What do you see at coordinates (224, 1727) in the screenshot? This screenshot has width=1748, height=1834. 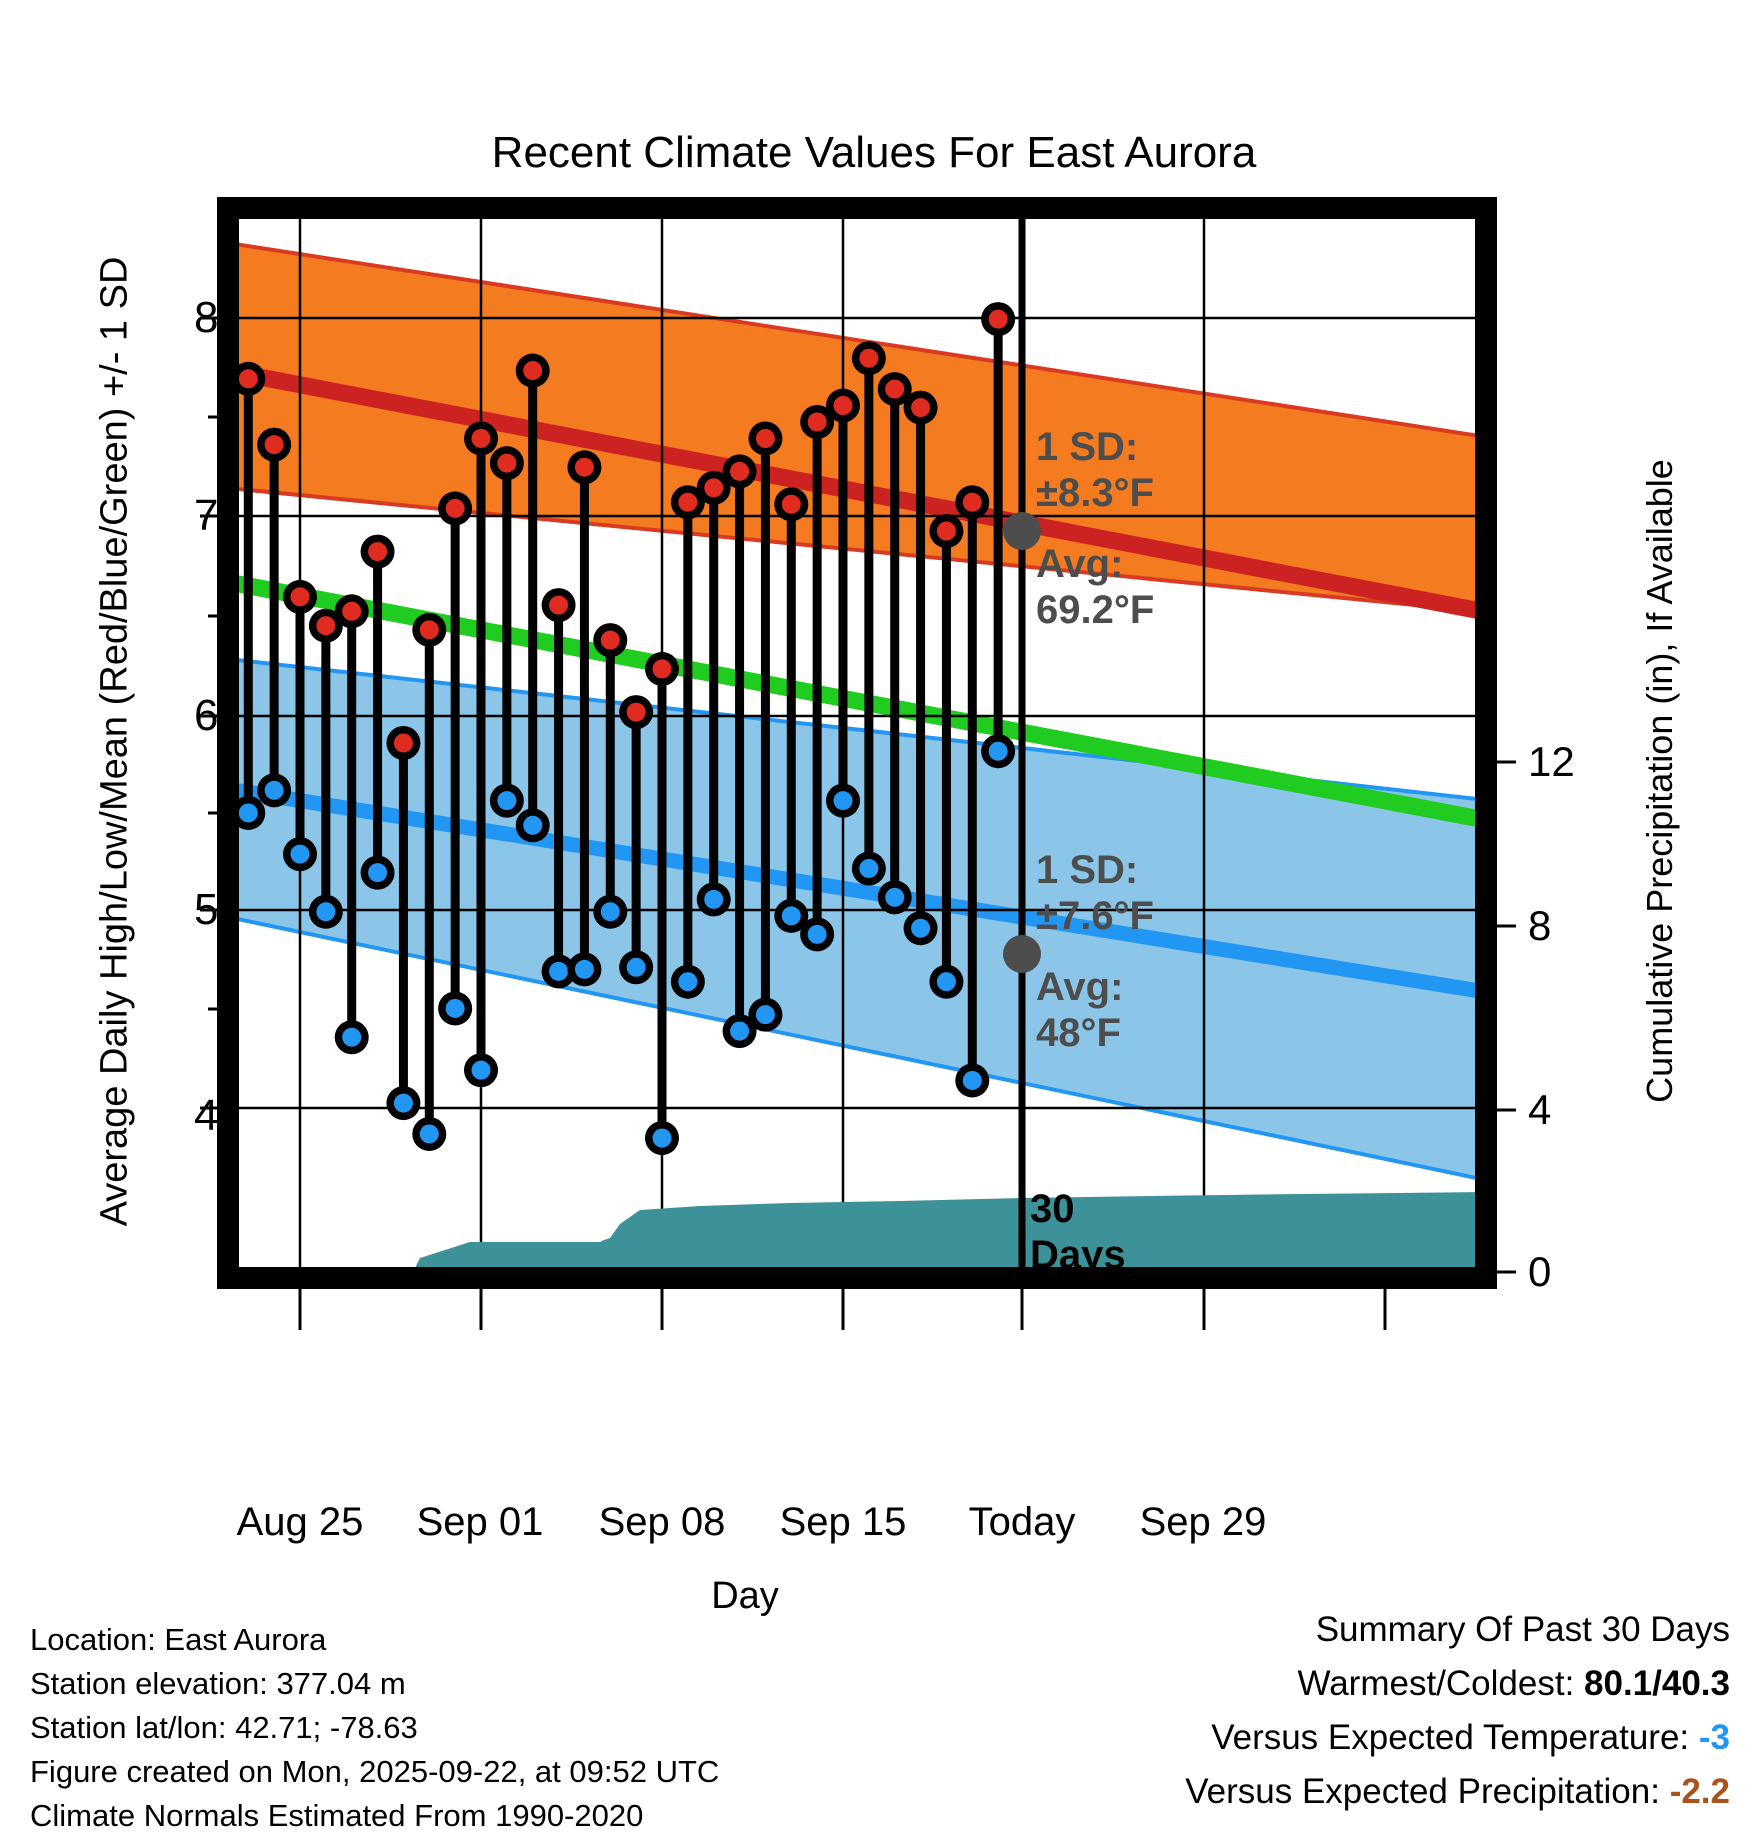 I see `footer-latlon: Station lat/lon: 42.71; -78.63` at bounding box center [224, 1727].